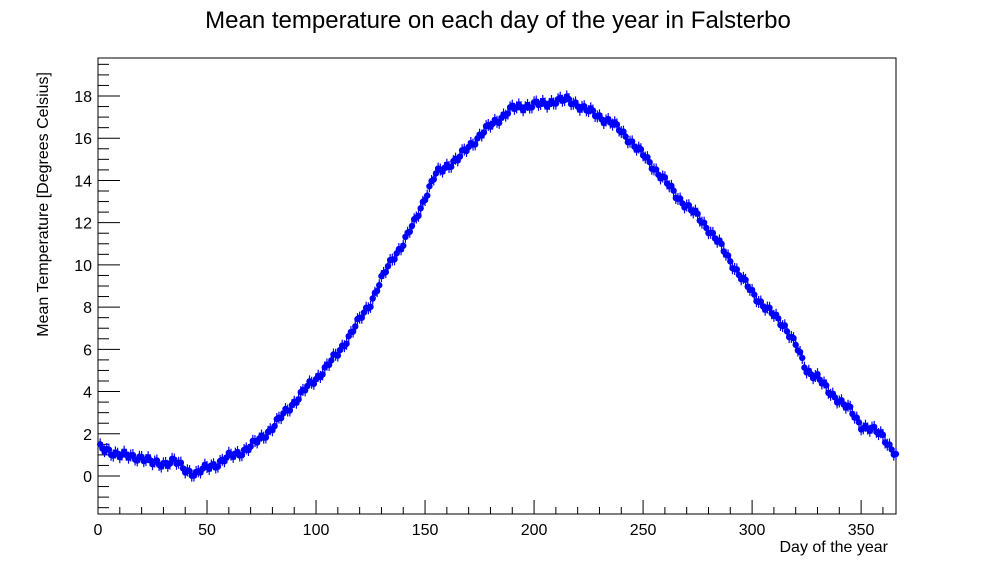 The width and height of the screenshot is (996, 572). I want to click on x-tick-label: 350, so click(861, 530).